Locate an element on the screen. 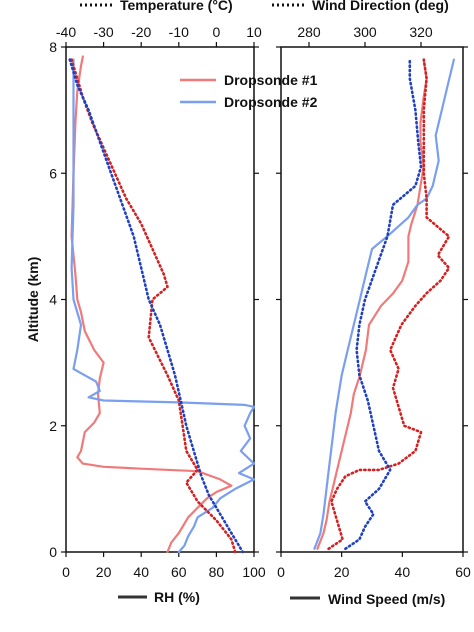  left-y-tick-label: 6 is located at coordinates (53, 173).